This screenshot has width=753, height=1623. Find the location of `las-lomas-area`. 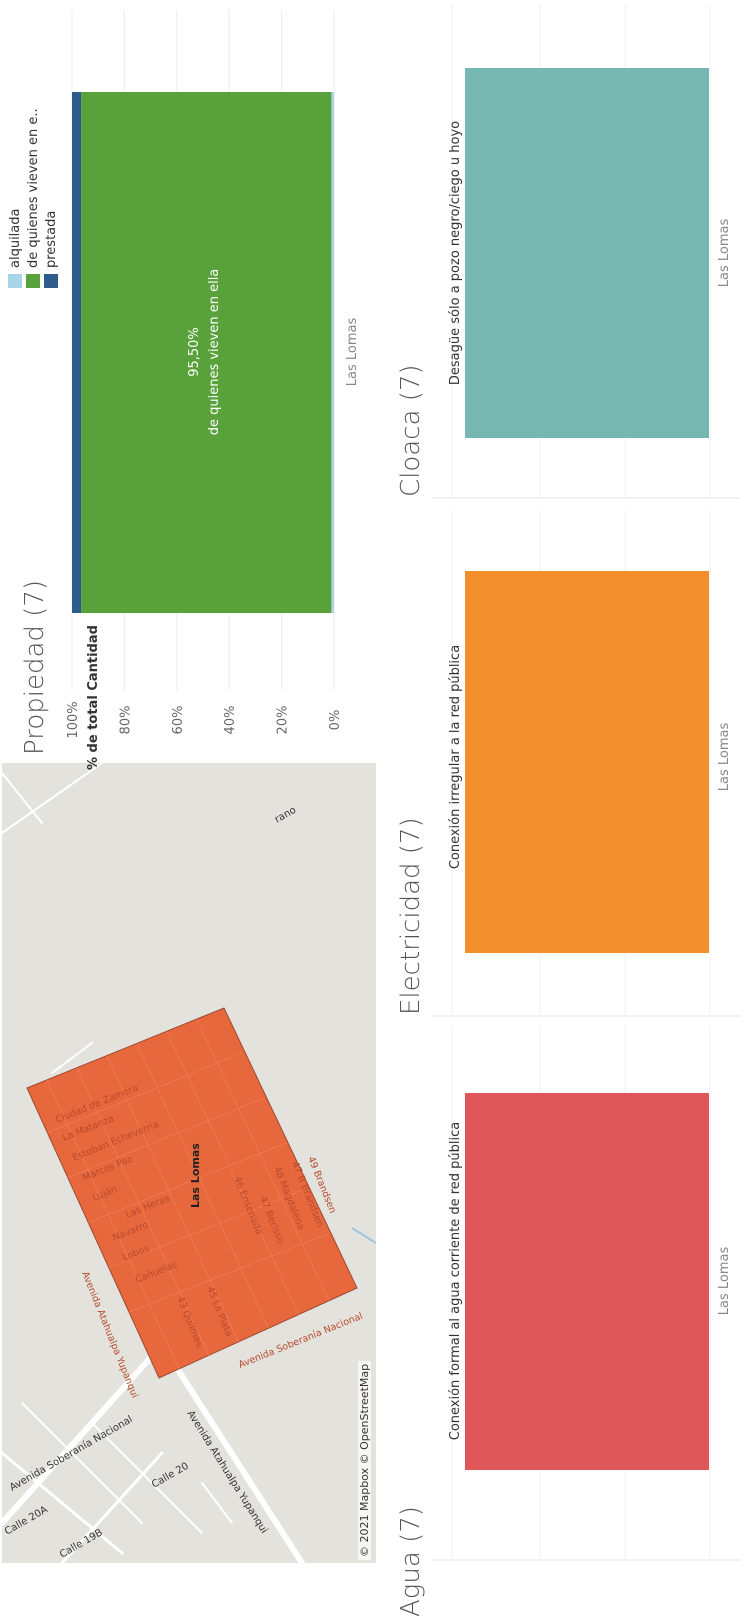

las-lomas-area is located at coordinates (192, 1193).